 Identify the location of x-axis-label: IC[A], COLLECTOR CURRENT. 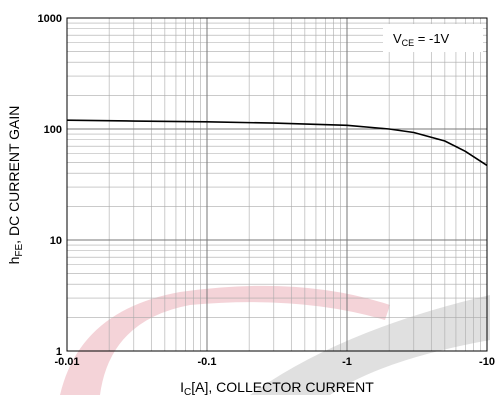
(277, 388).